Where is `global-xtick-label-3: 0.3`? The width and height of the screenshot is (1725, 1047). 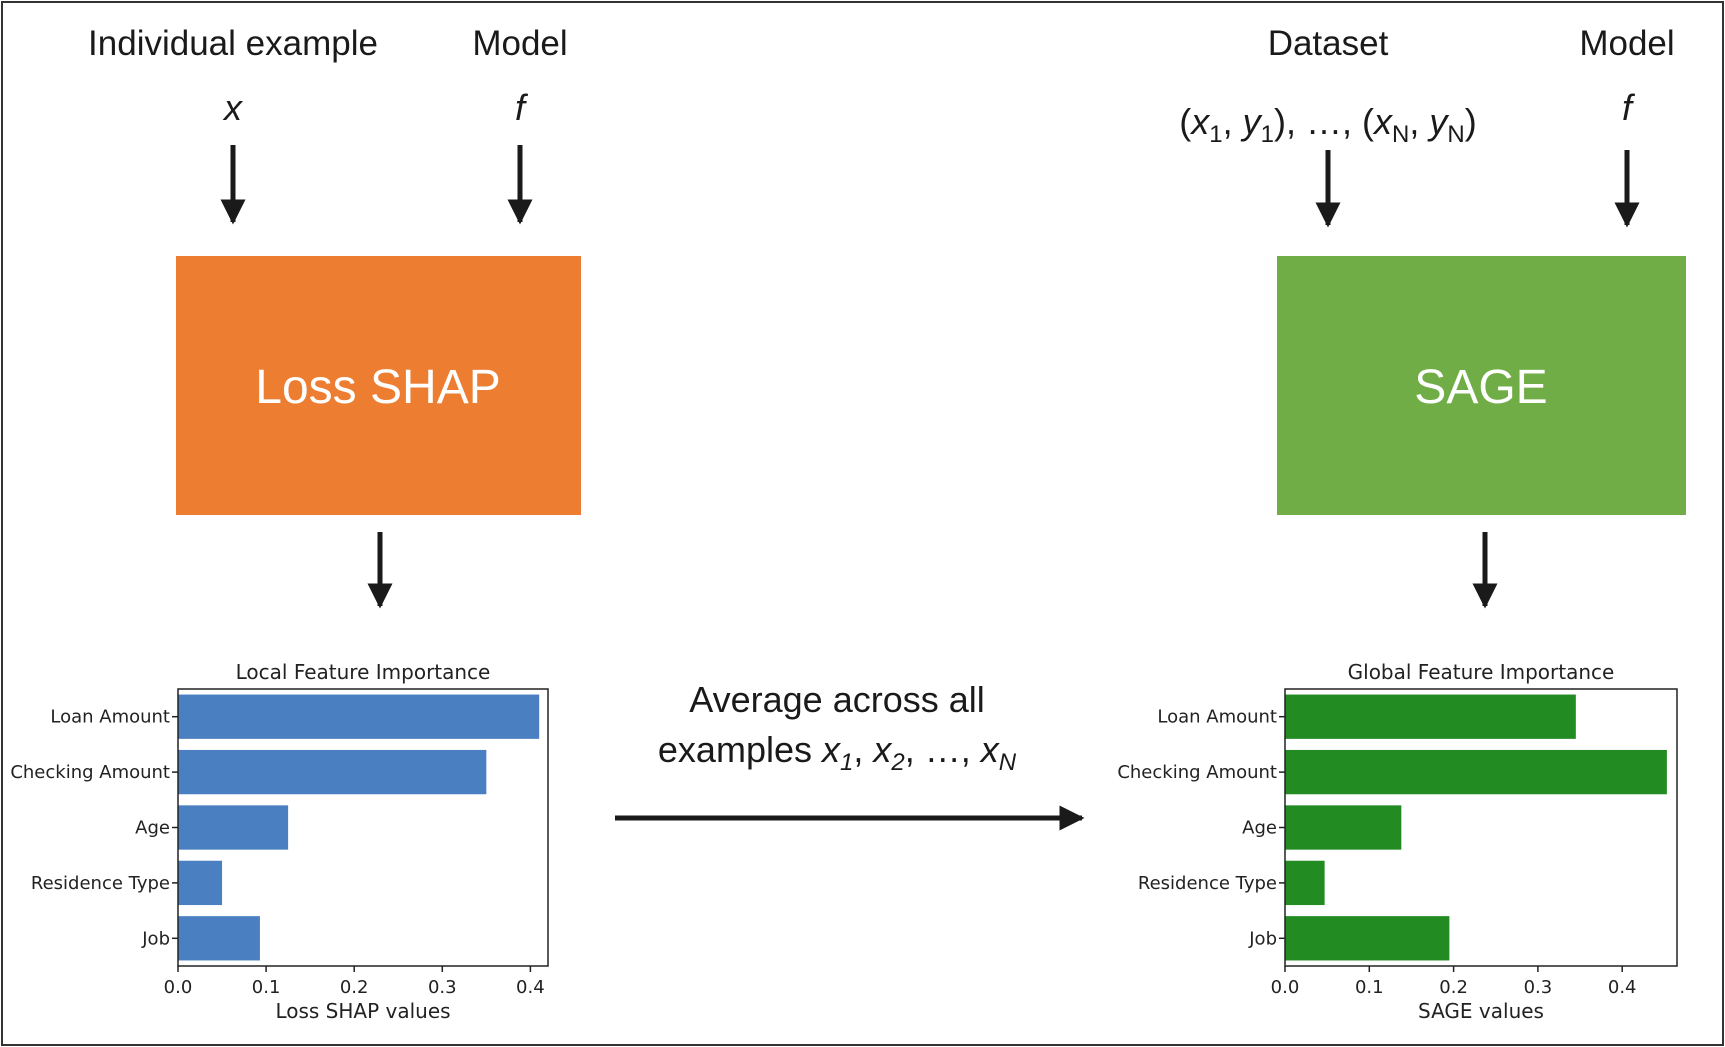 global-xtick-label-3: 0.3 is located at coordinates (1538, 987).